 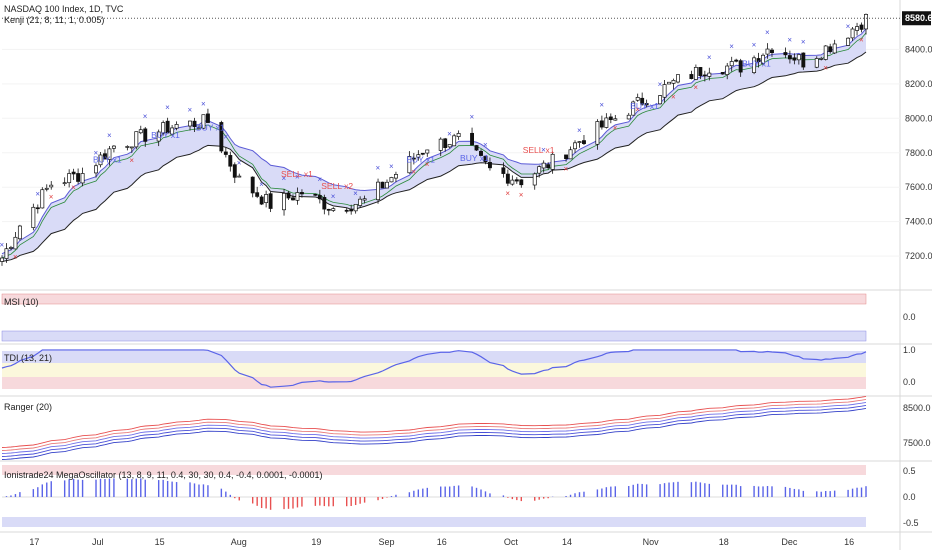 I want to click on ranger-tick-top: 8500.0, so click(x=917, y=408).